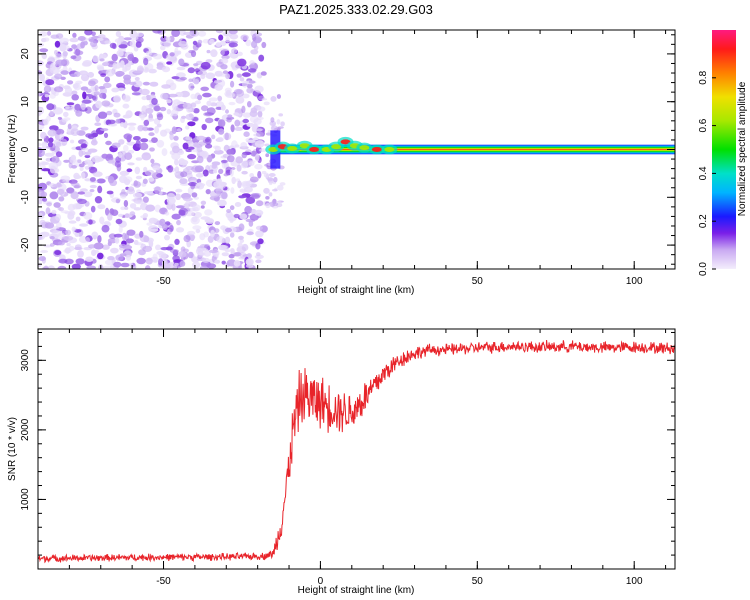  I want to click on snr-y-label: SNR (10 * v/v), so click(12, 449).